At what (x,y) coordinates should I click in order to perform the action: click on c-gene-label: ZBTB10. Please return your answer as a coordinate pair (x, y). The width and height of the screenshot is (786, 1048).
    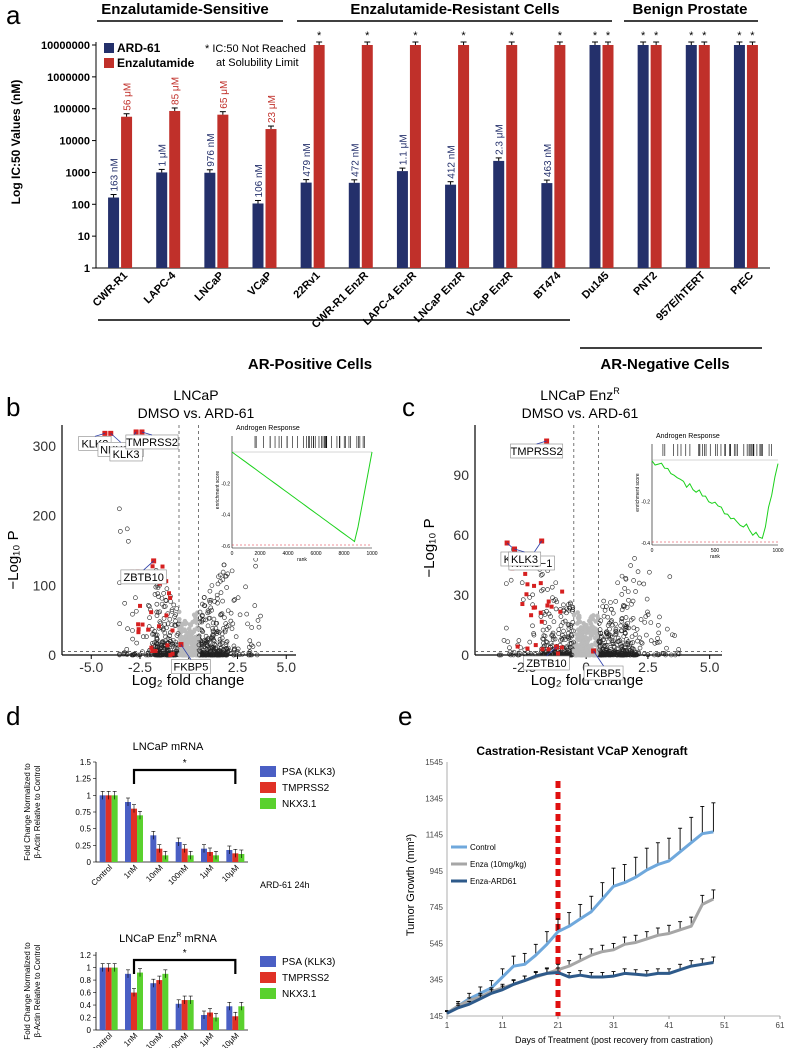
    Looking at the image, I should click on (546, 664).